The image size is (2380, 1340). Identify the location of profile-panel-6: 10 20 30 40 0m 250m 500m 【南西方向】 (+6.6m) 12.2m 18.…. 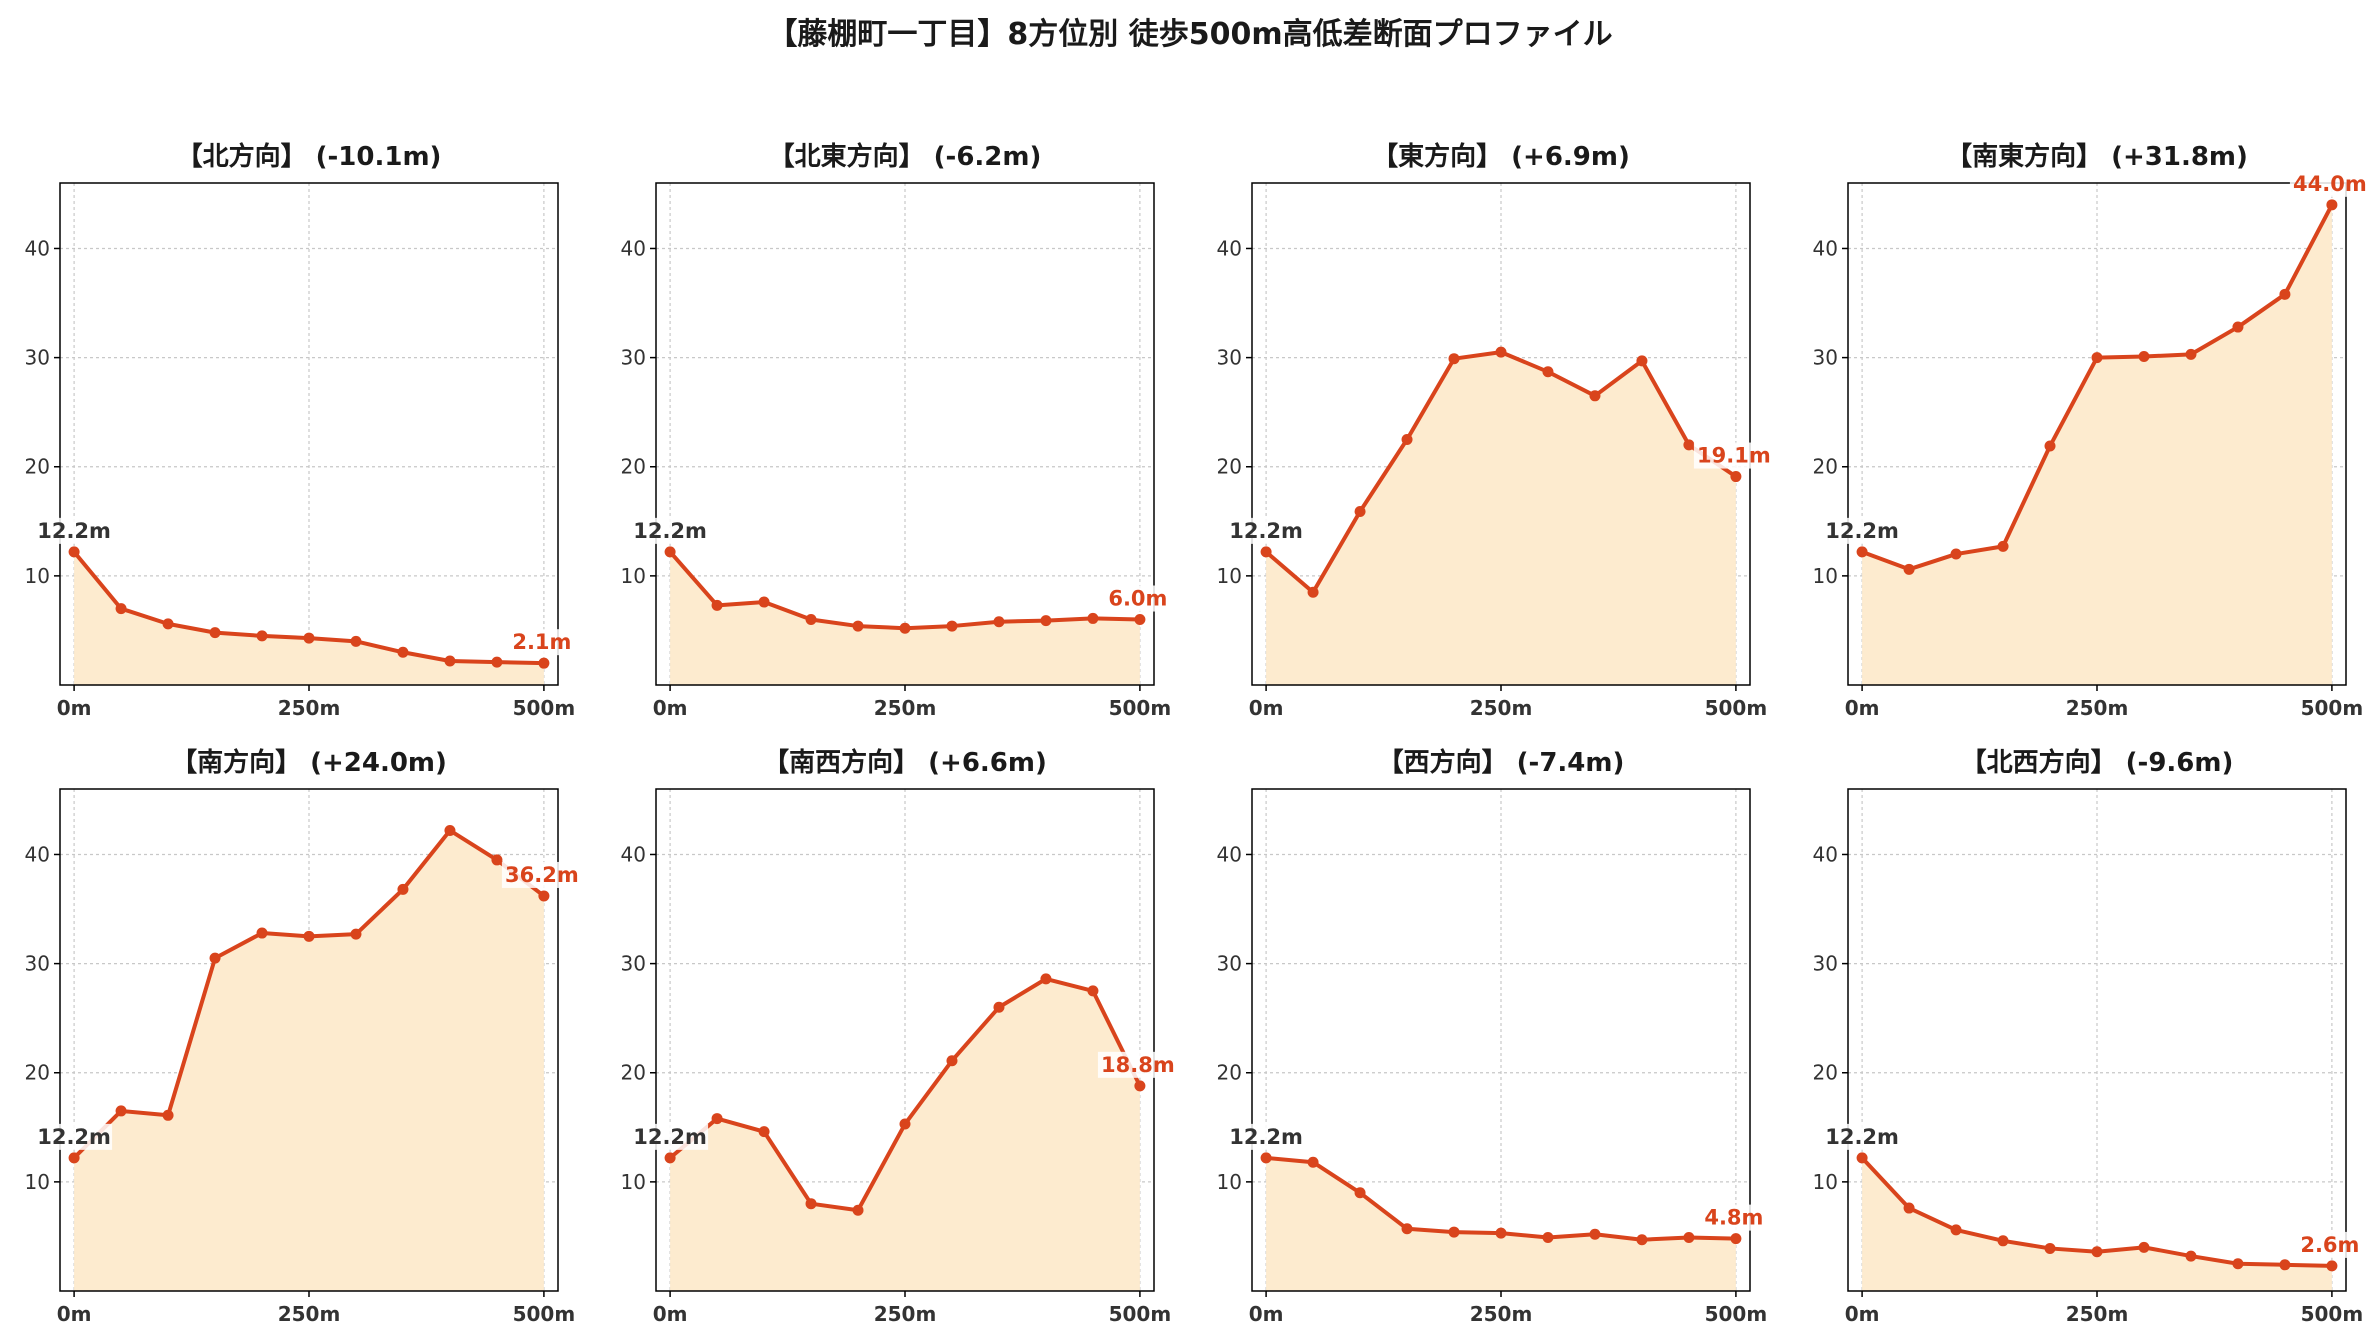
(899, 1036).